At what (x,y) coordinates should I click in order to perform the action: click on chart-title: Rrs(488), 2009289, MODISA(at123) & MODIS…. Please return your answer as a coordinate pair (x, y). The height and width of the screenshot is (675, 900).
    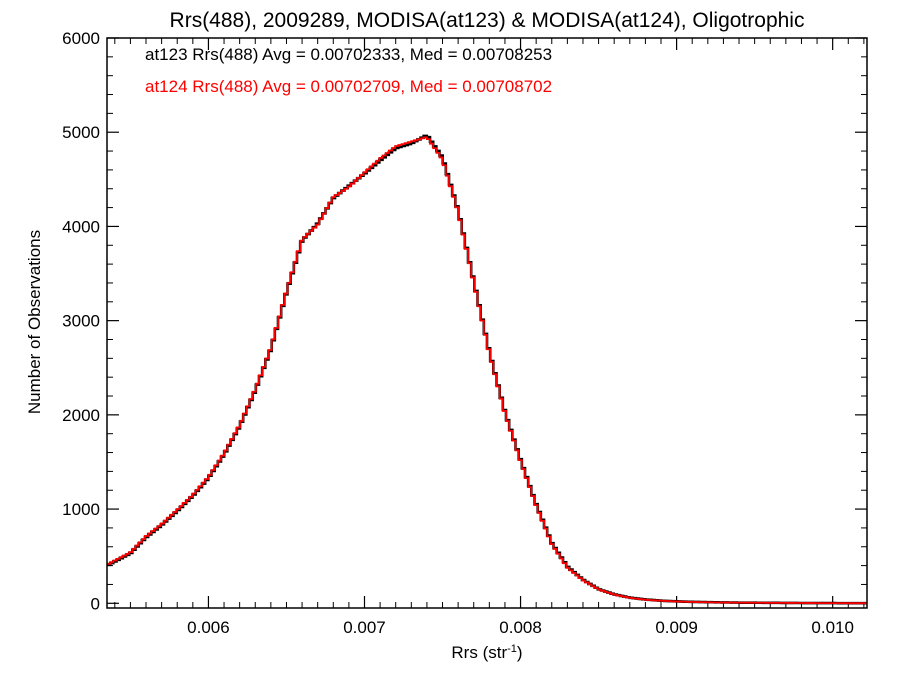
    Looking at the image, I should click on (487, 20).